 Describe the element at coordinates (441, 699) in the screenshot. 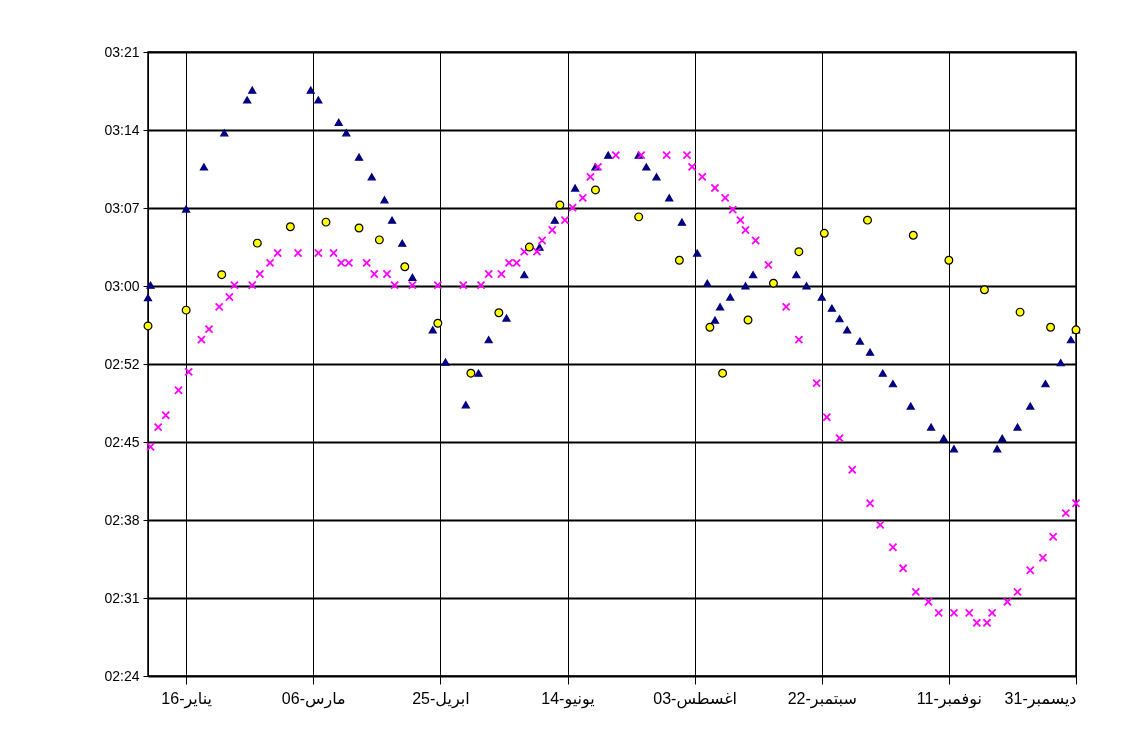

I see `x-tick-label: 25-ابريل` at that location.